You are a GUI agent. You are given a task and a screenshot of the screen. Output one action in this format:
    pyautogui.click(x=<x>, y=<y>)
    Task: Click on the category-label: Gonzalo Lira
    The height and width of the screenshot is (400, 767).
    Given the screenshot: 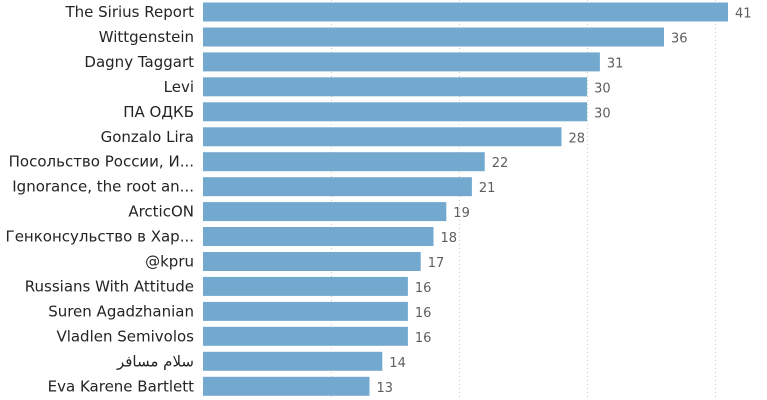 What is the action you would take?
    pyautogui.click(x=147, y=137)
    